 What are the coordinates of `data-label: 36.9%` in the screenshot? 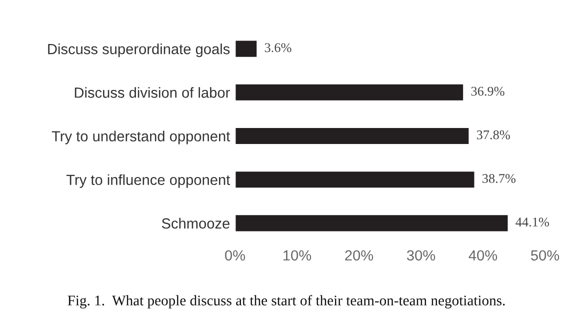 It's located at (487, 91).